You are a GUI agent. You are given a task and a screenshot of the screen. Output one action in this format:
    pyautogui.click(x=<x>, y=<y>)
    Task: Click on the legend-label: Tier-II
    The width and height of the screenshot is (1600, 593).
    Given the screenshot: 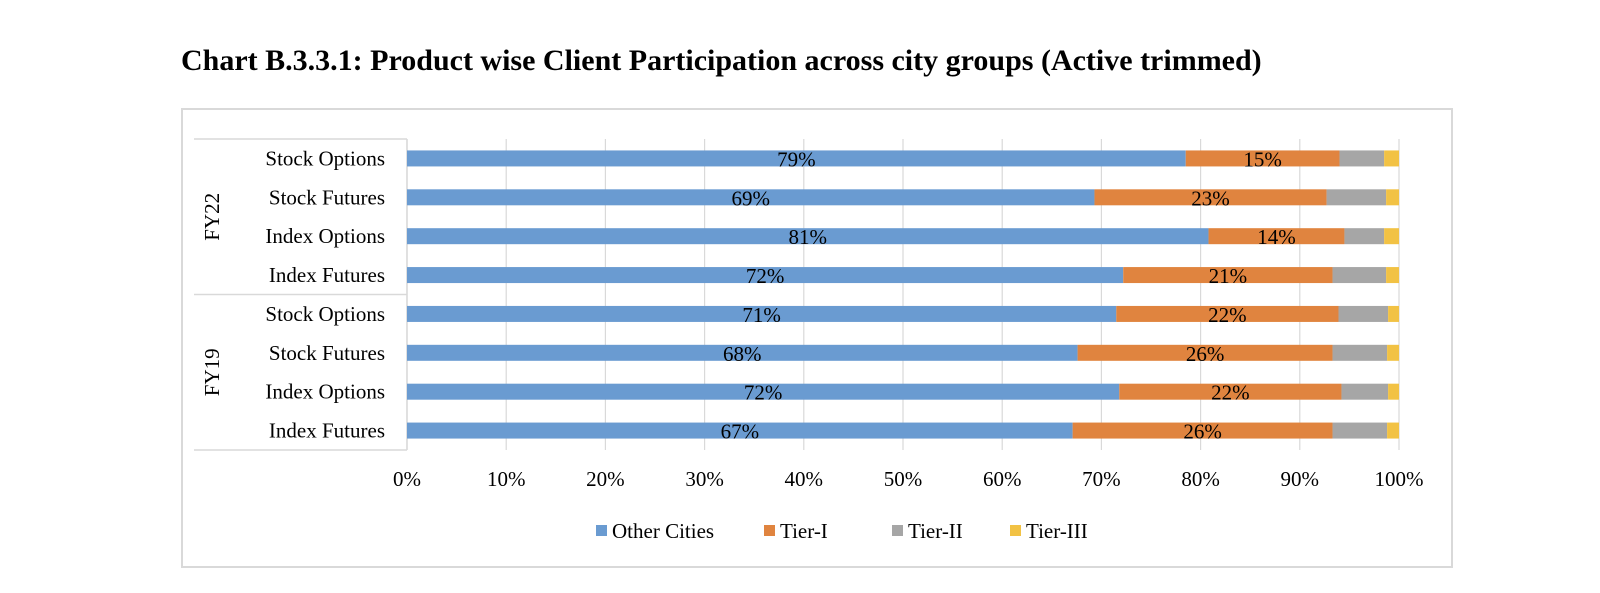 What is the action you would take?
    pyautogui.click(x=935, y=531)
    